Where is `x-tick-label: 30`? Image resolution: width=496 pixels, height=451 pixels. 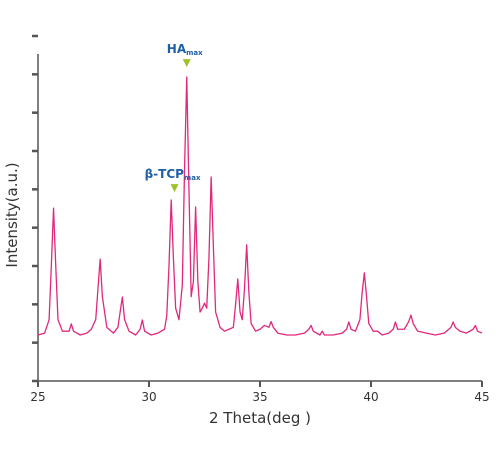 x-tick-label: 30 is located at coordinates (148, 397).